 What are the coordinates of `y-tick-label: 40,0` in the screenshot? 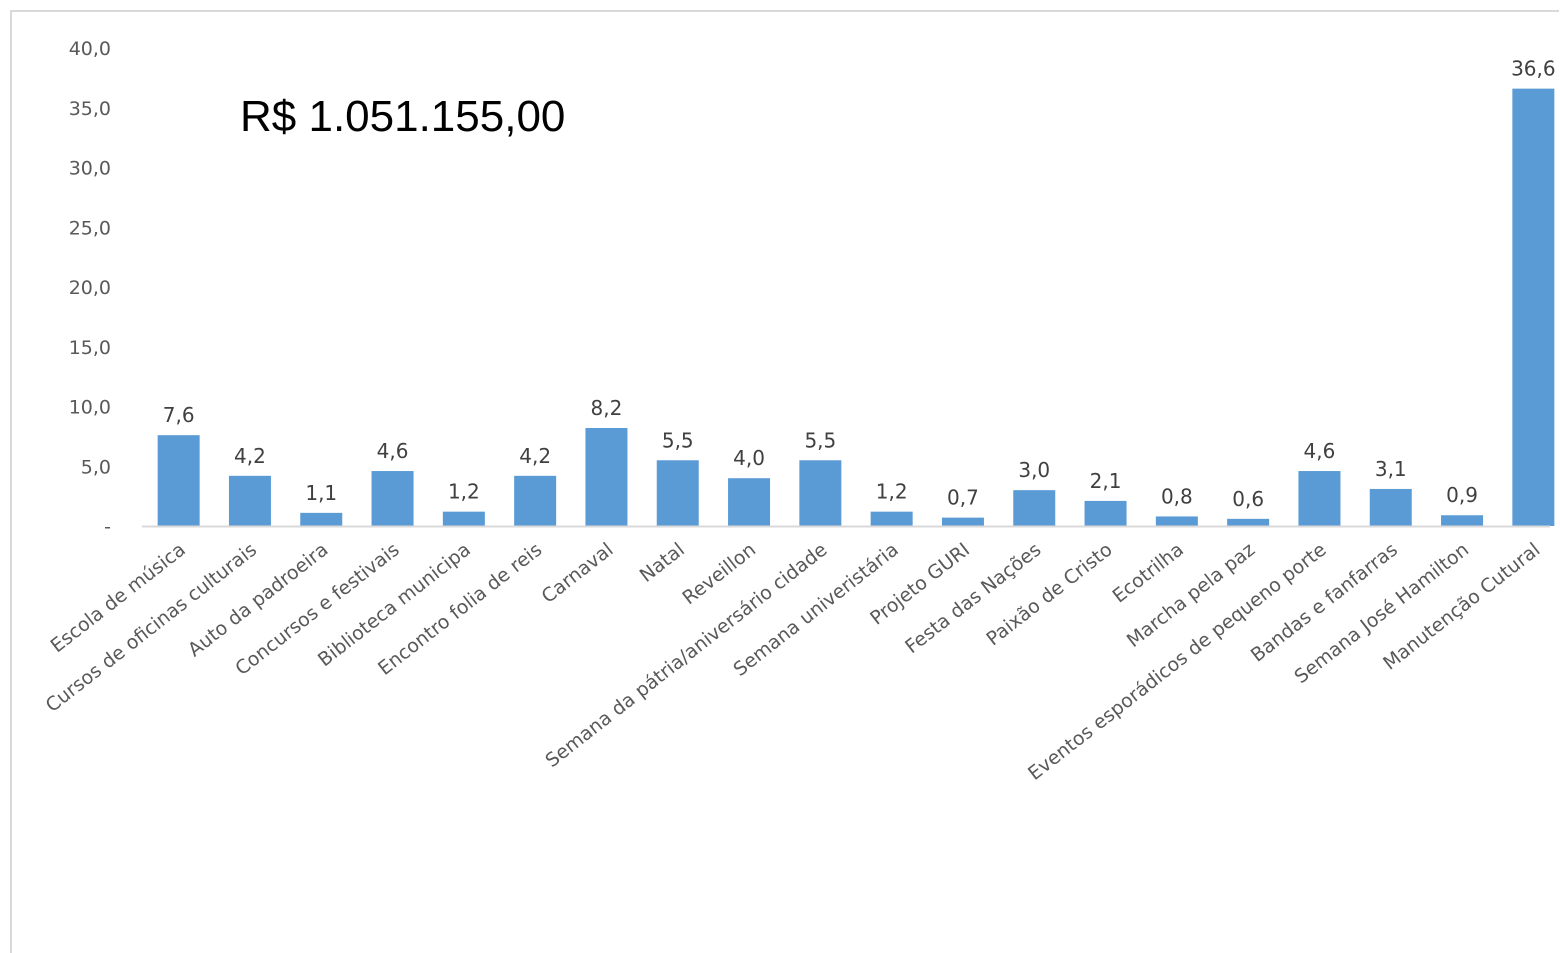 It's located at (90, 49).